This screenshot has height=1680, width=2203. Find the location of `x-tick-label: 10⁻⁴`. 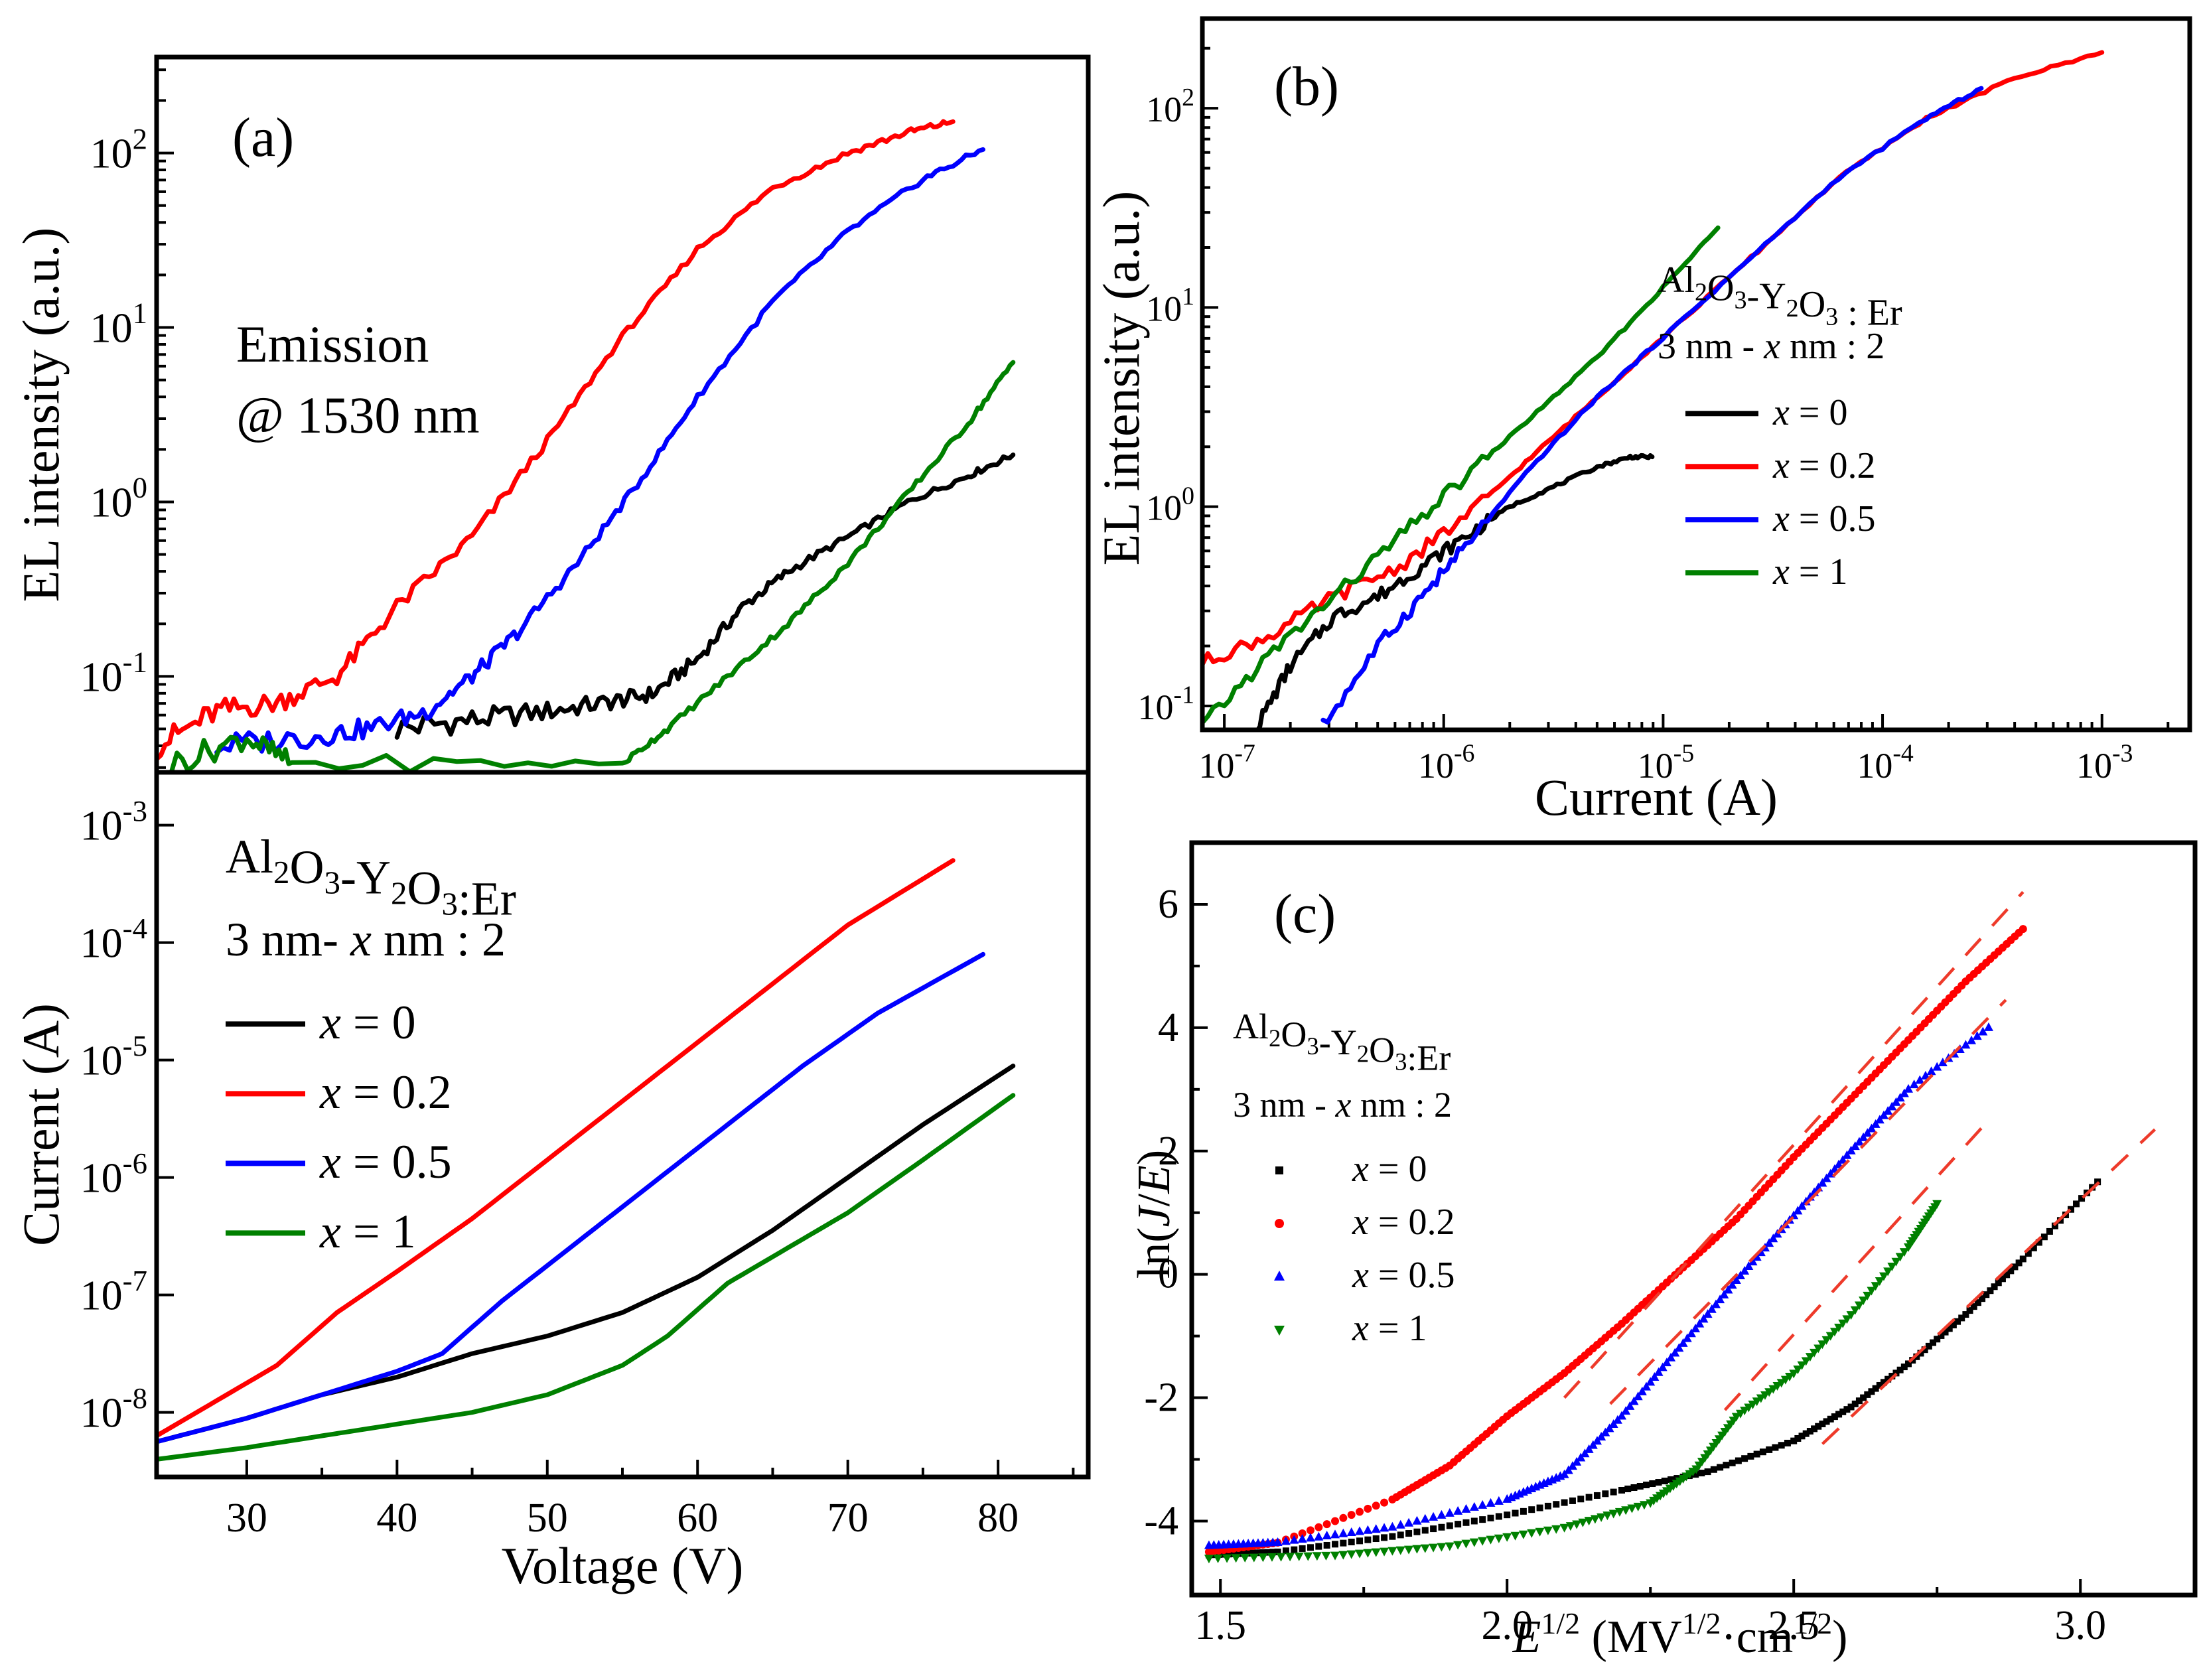

x-tick-label: 10⁻⁴ is located at coordinates (1885, 763).